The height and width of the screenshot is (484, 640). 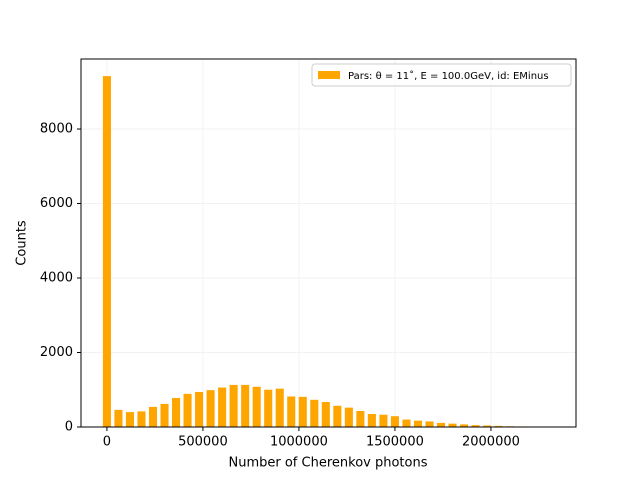 I want to click on y-tick-label: 6000, so click(x=56, y=203).